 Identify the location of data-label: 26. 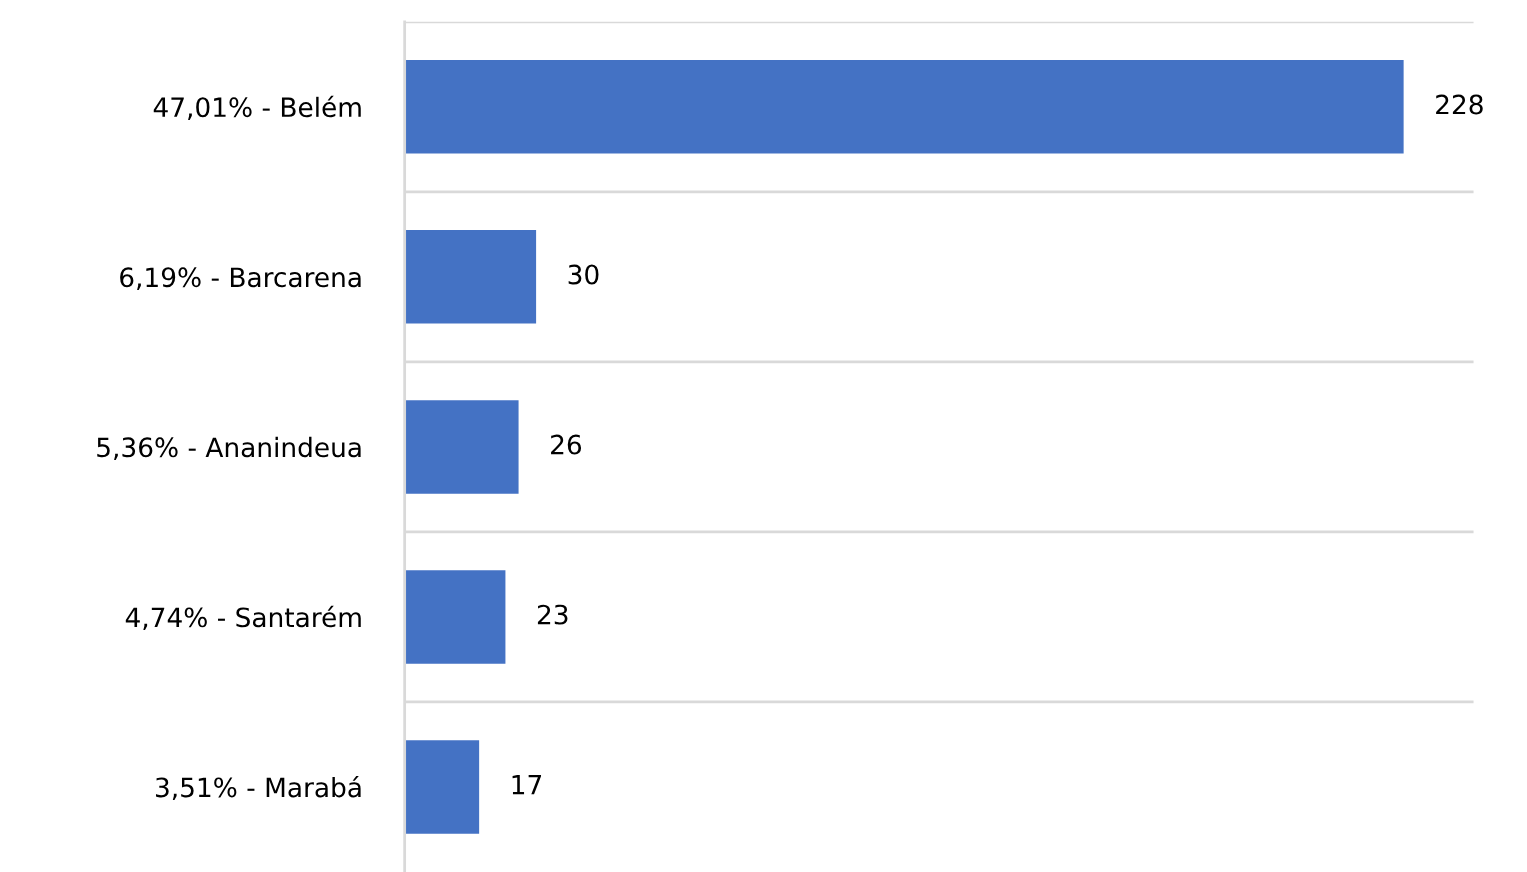
(566, 444).